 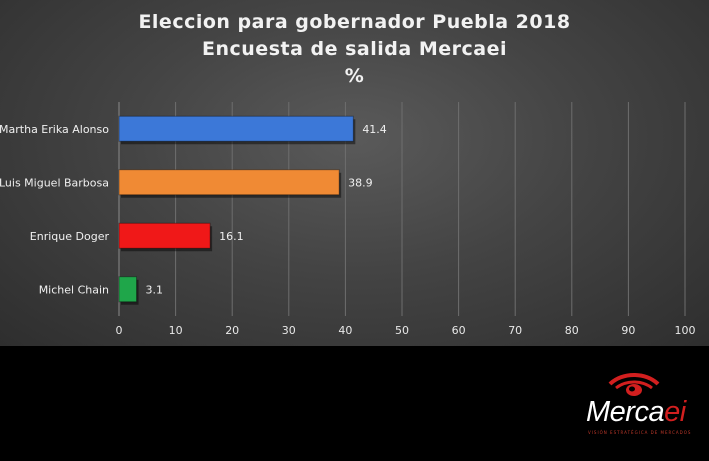 What do you see at coordinates (74, 289) in the screenshot?
I see `category-label: Michel Chain` at bounding box center [74, 289].